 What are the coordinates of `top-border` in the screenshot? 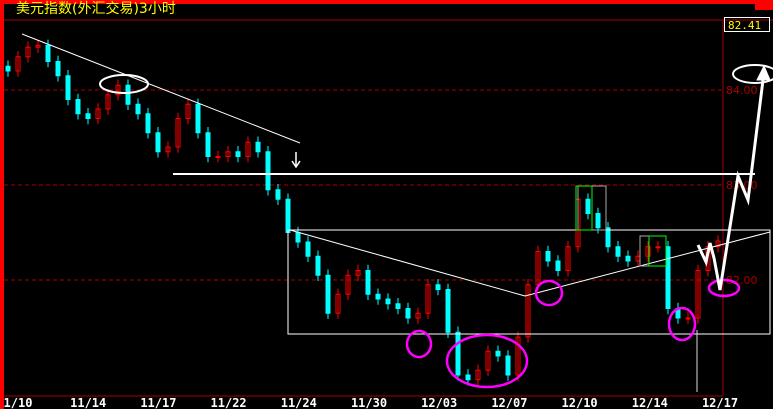 It's located at (386, 2).